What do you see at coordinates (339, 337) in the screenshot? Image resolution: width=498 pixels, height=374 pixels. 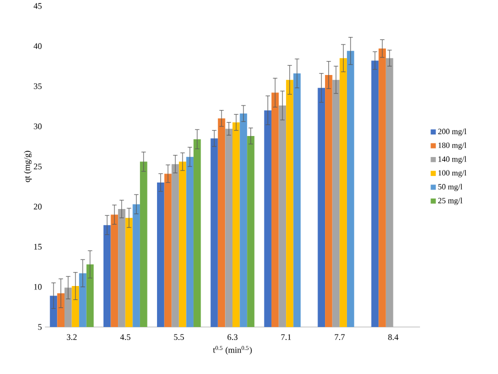 I see `x-tick-label: 7.7` at bounding box center [339, 337].